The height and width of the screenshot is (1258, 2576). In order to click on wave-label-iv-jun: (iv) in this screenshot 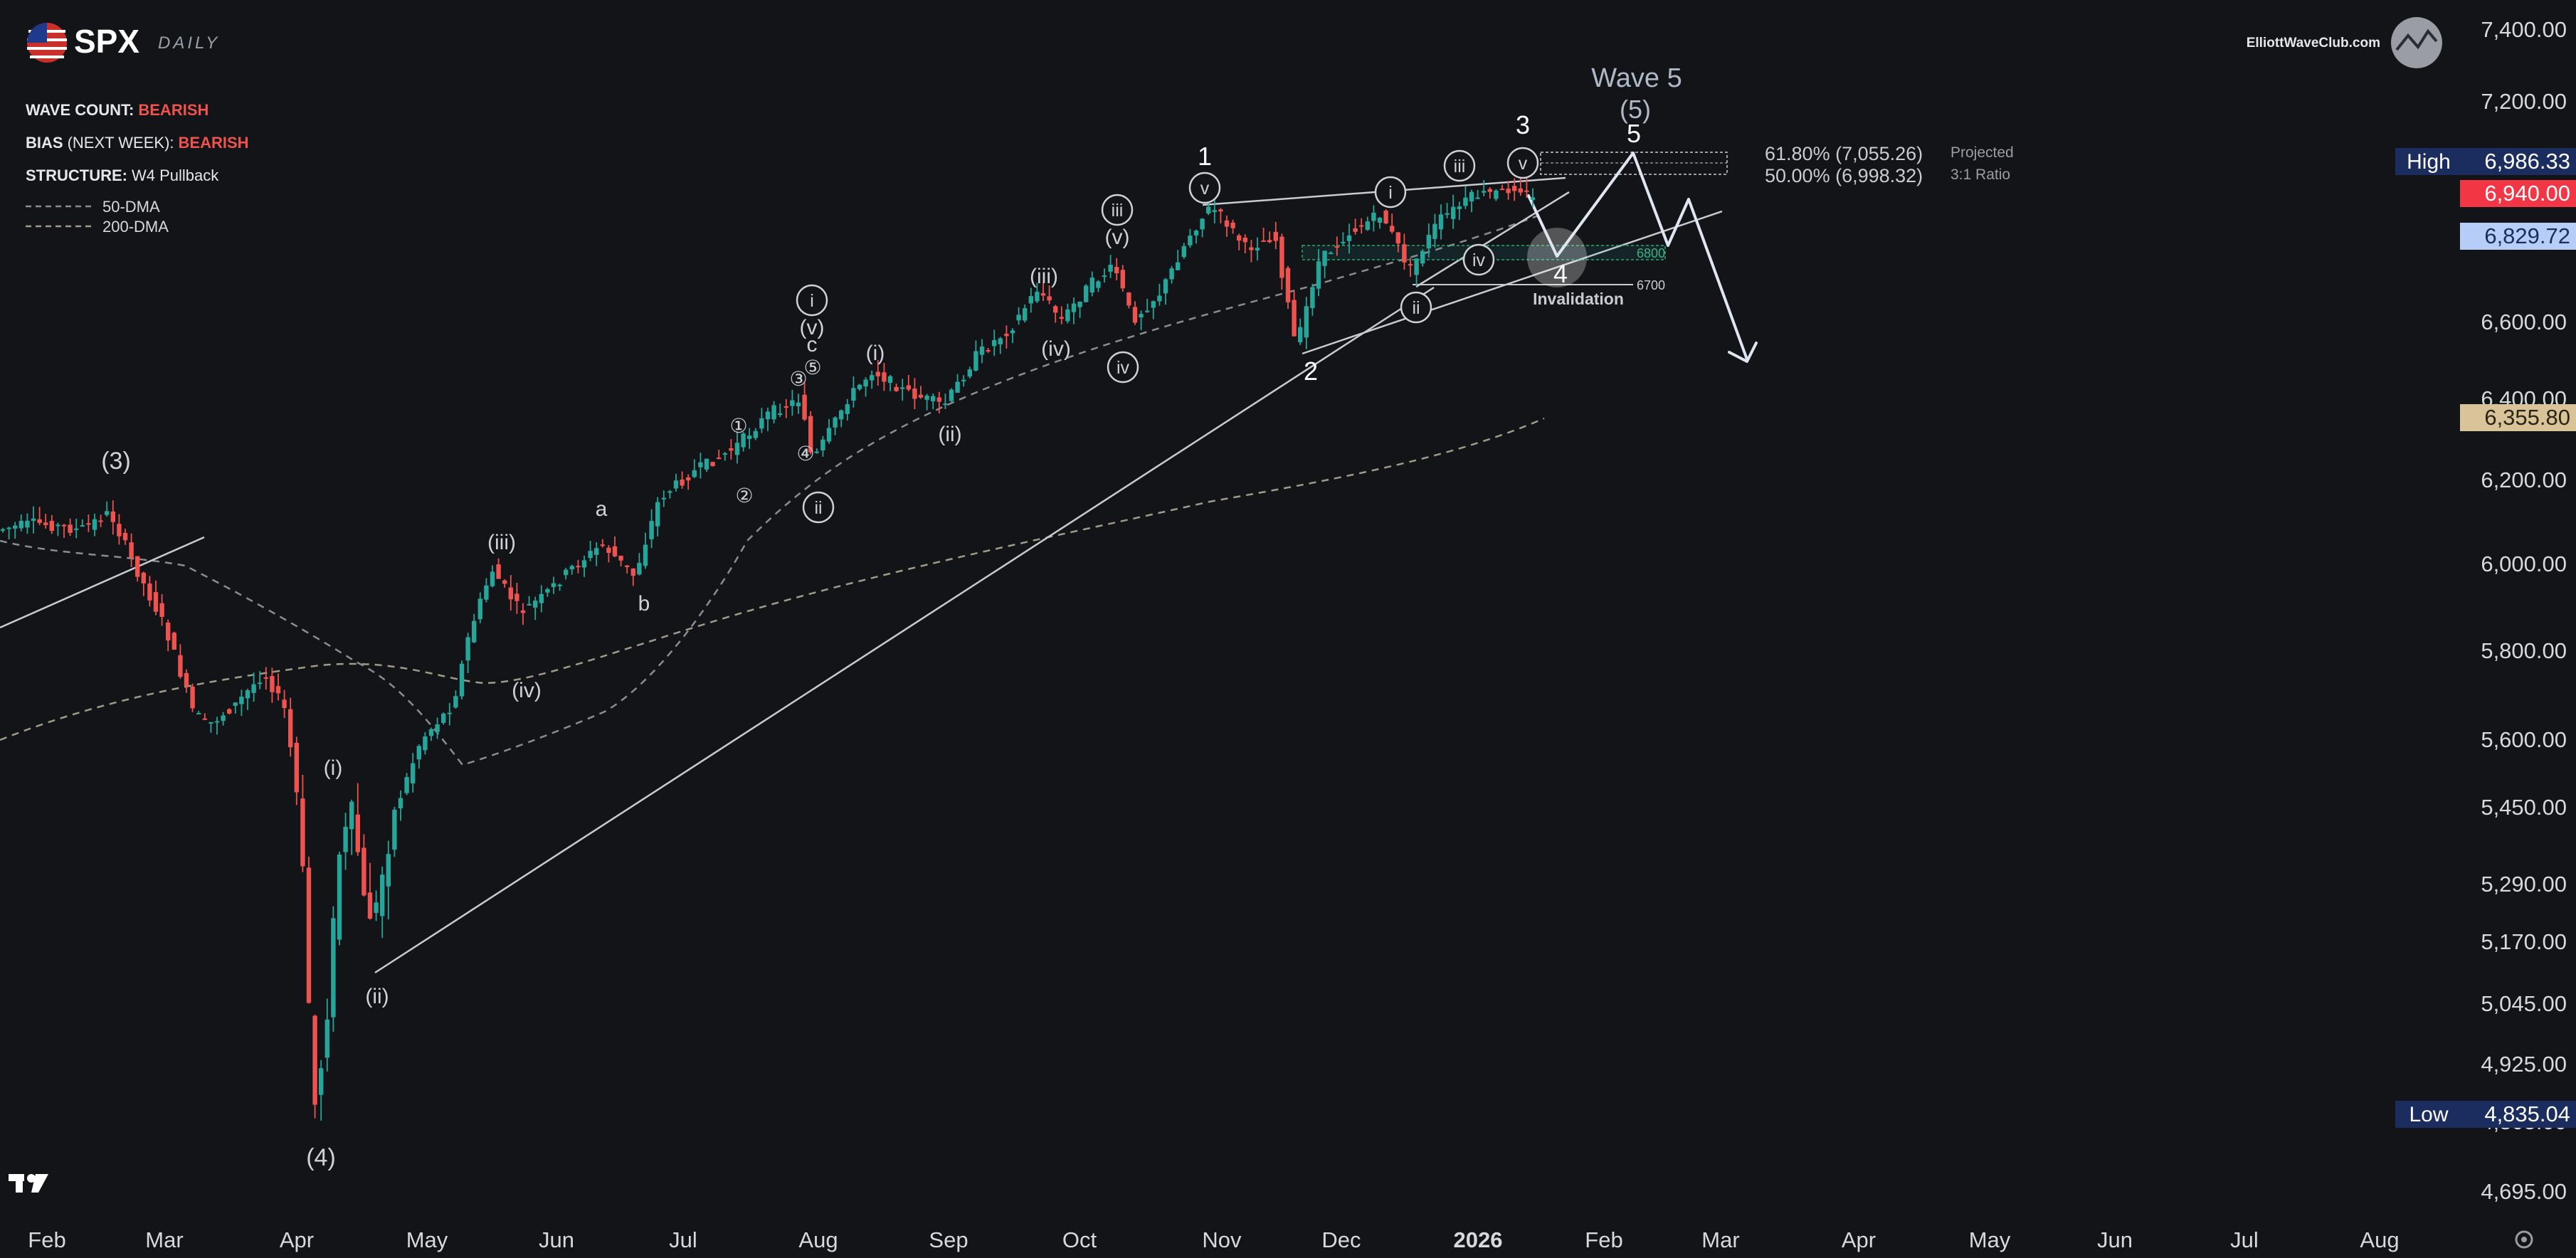, I will do `click(527, 691)`.